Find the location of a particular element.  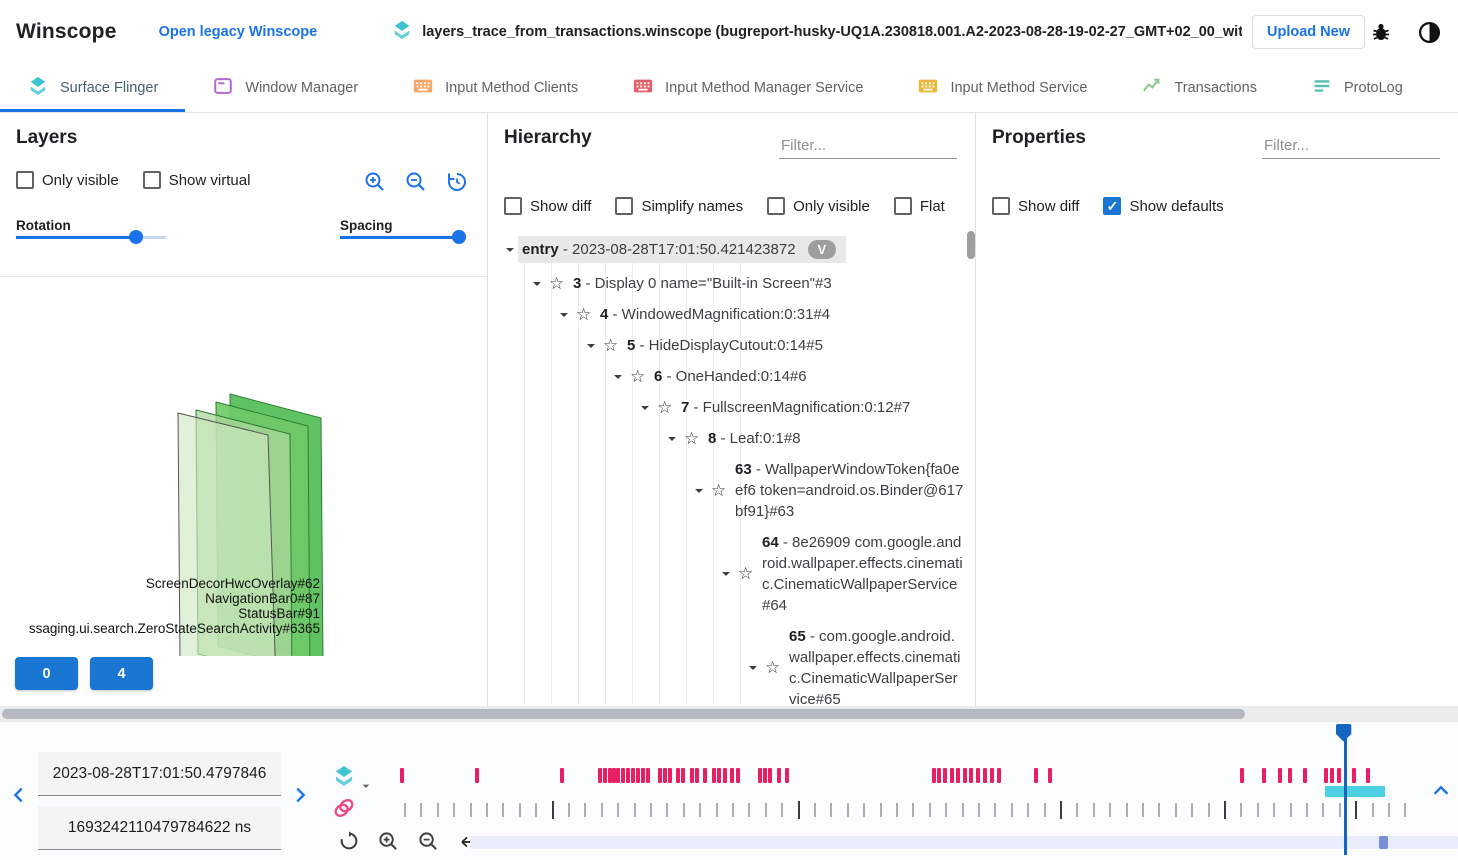

tree-node-5: ☆ 5 - HideDisplayCutout:0:14#5 is located at coordinates (733, 345).